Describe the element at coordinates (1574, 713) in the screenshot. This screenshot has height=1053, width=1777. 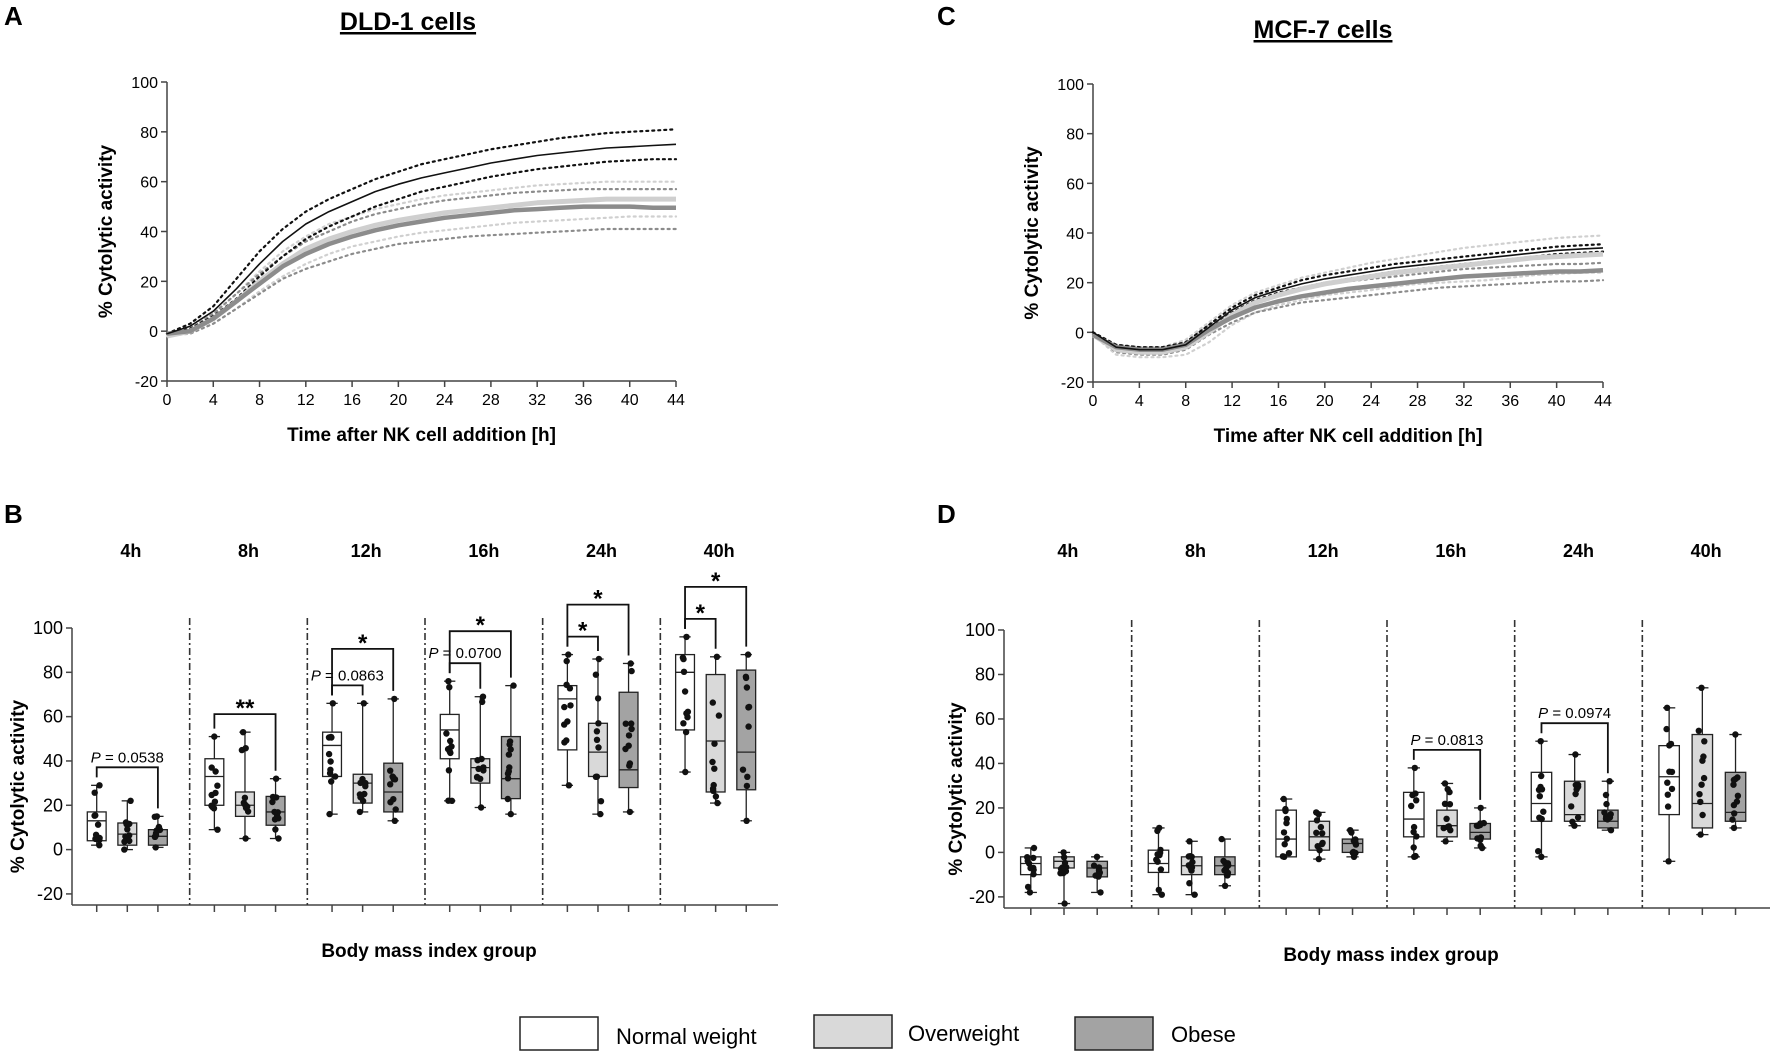
I see `significance-label: P = 0.0974` at that location.